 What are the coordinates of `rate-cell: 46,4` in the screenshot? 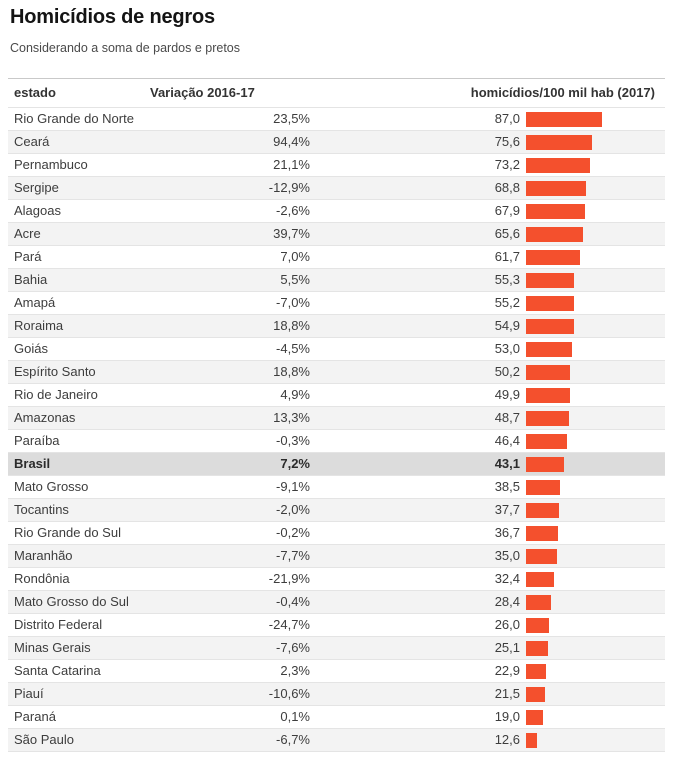 It's located at (507, 440).